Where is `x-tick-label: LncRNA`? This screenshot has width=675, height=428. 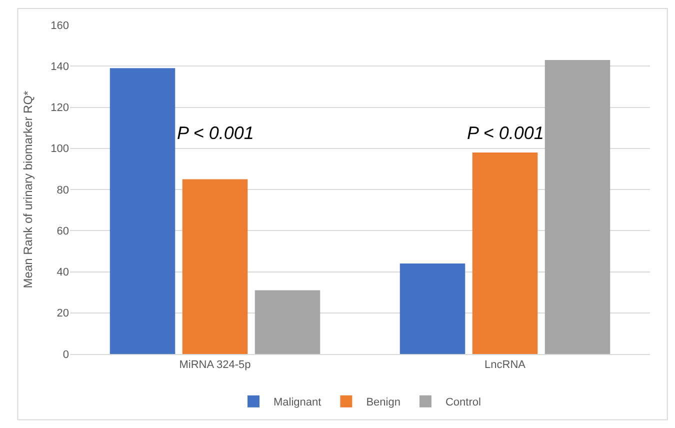
x-tick-label: LncRNA is located at coordinates (505, 365).